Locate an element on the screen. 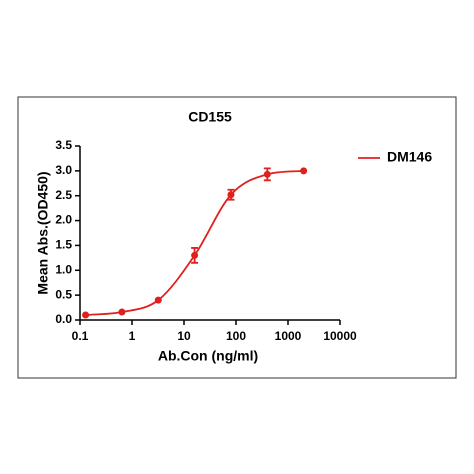 This screenshot has height=474, width=474. x-tick-label: 0.1 is located at coordinates (80, 336).